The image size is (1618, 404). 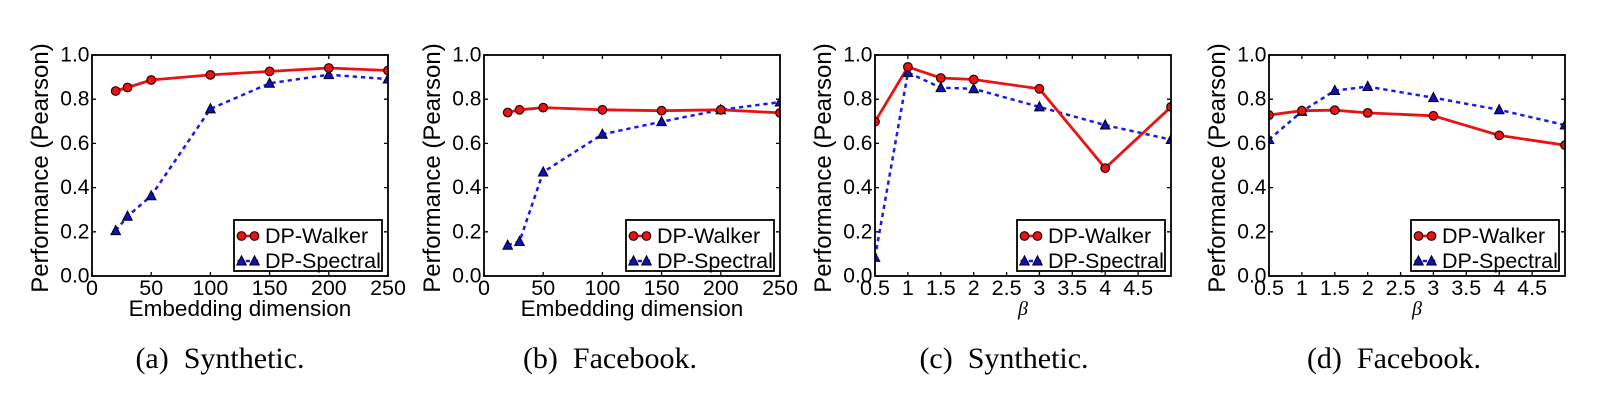 I want to click on svg-text: (c) Synthetic., so click(x=1003, y=358).